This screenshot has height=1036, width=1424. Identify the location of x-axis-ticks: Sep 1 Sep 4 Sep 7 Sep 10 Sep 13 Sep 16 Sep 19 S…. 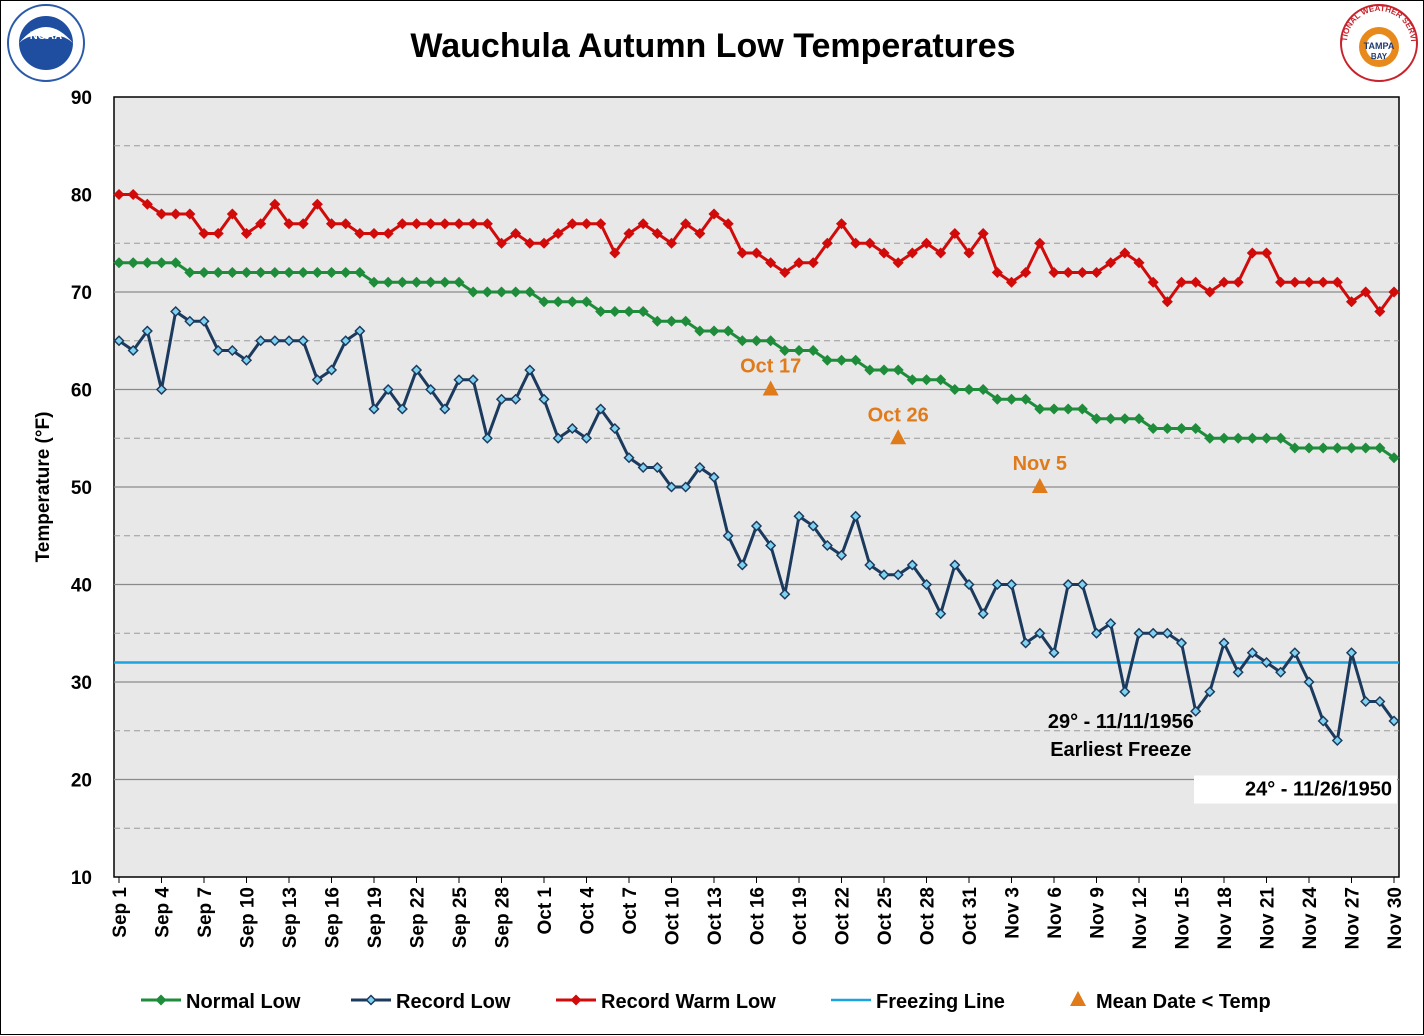
(758, 913).